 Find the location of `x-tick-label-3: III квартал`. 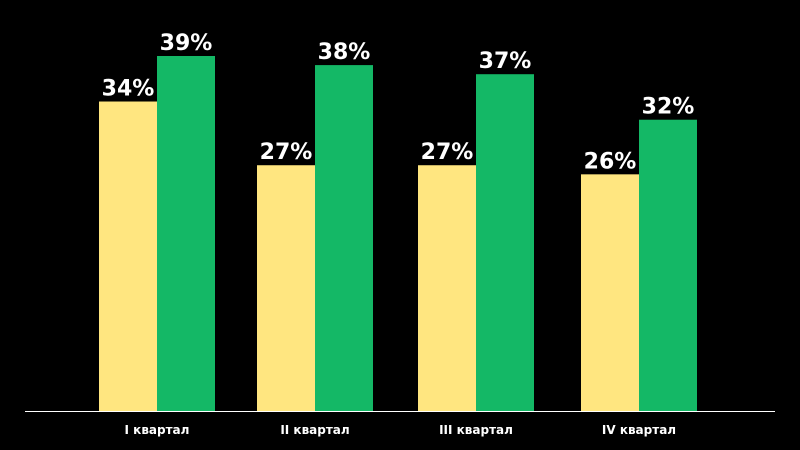

x-tick-label-3: III квартал is located at coordinates (476, 430).